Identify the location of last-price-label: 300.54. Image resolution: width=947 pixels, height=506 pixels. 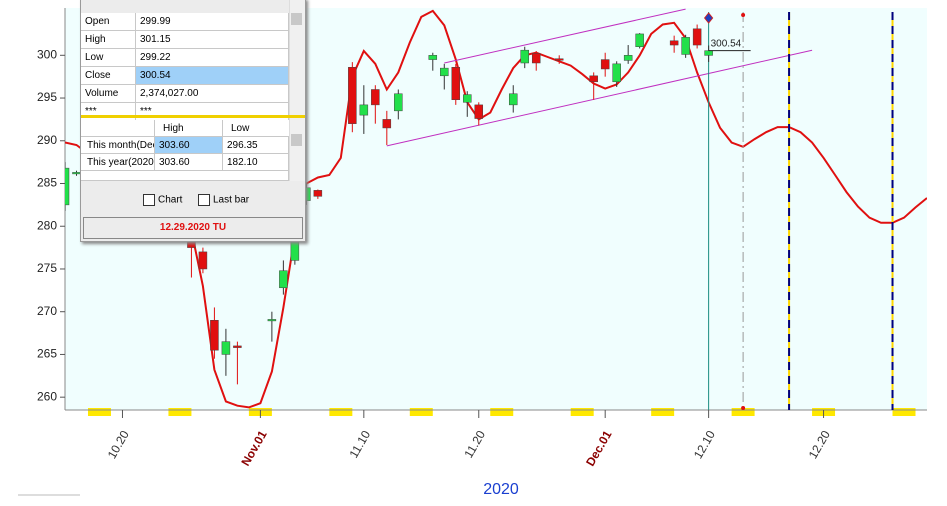
(726, 43).